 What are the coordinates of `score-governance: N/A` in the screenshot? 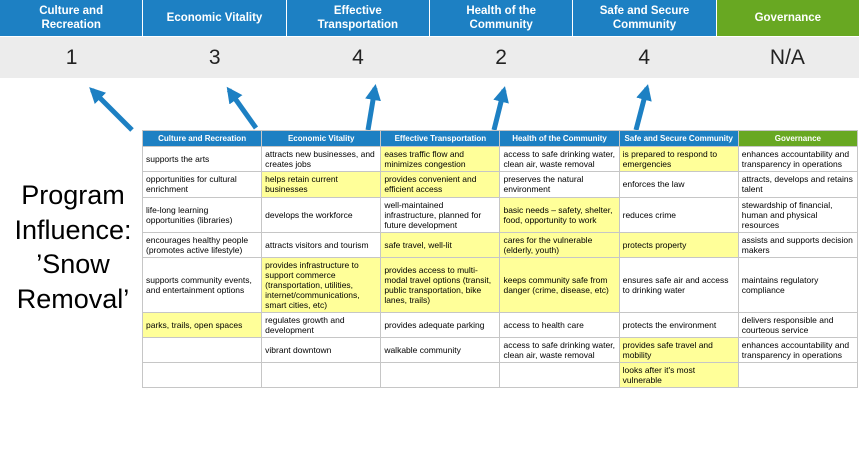 It's located at (787, 57).